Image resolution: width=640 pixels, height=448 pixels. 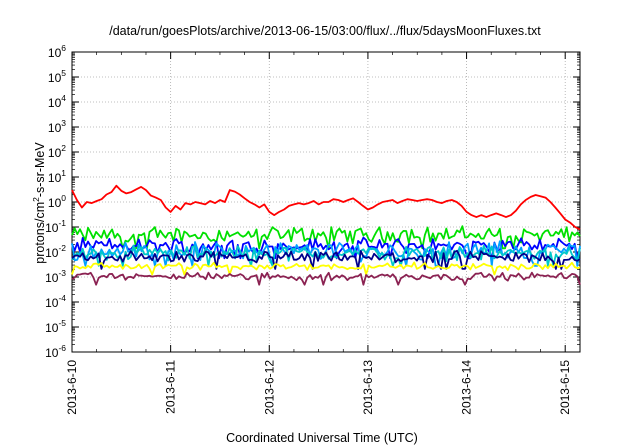 What do you see at coordinates (63, 198) in the screenshot?
I see `y-tick-label-exponent: 0` at bounding box center [63, 198].